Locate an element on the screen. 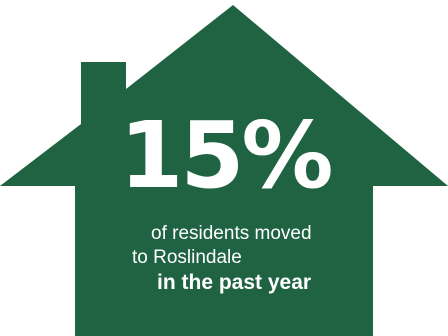 This screenshot has height=336, width=448. caption-line-1: of residents moved is located at coordinates (231, 233).